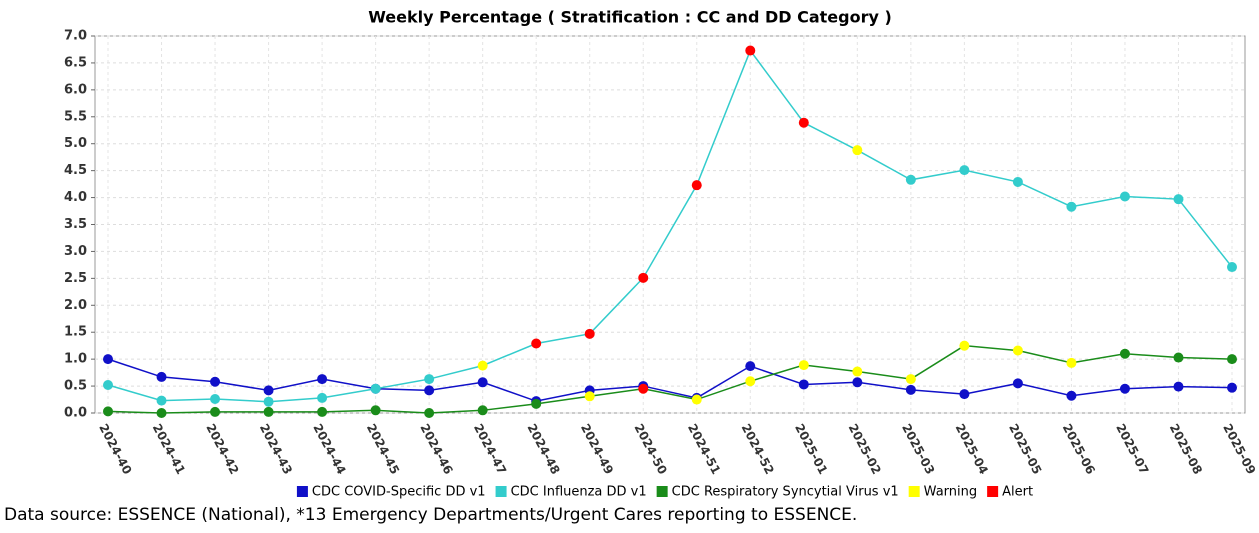 Image resolution: width=1259 pixels, height=533 pixels. I want to click on legend-label: CDC Influenza DD v1, so click(579, 492).